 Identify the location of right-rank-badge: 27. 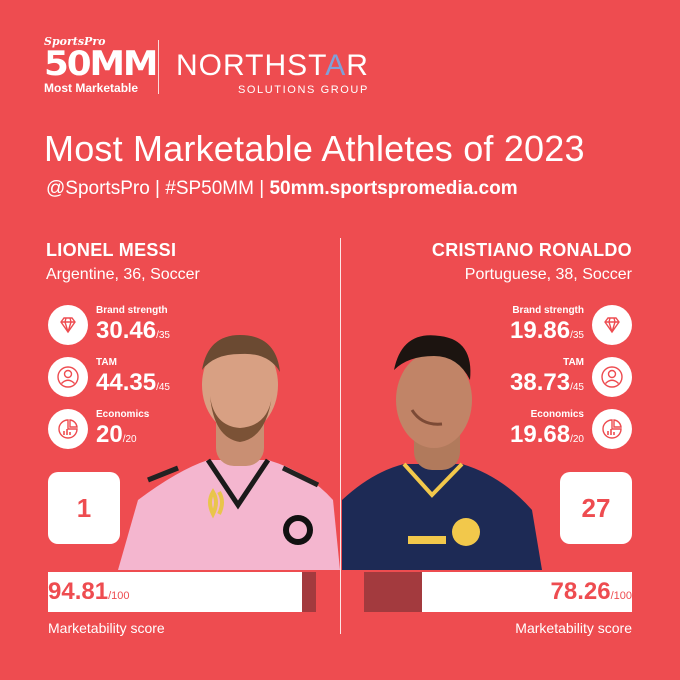
(596, 508).